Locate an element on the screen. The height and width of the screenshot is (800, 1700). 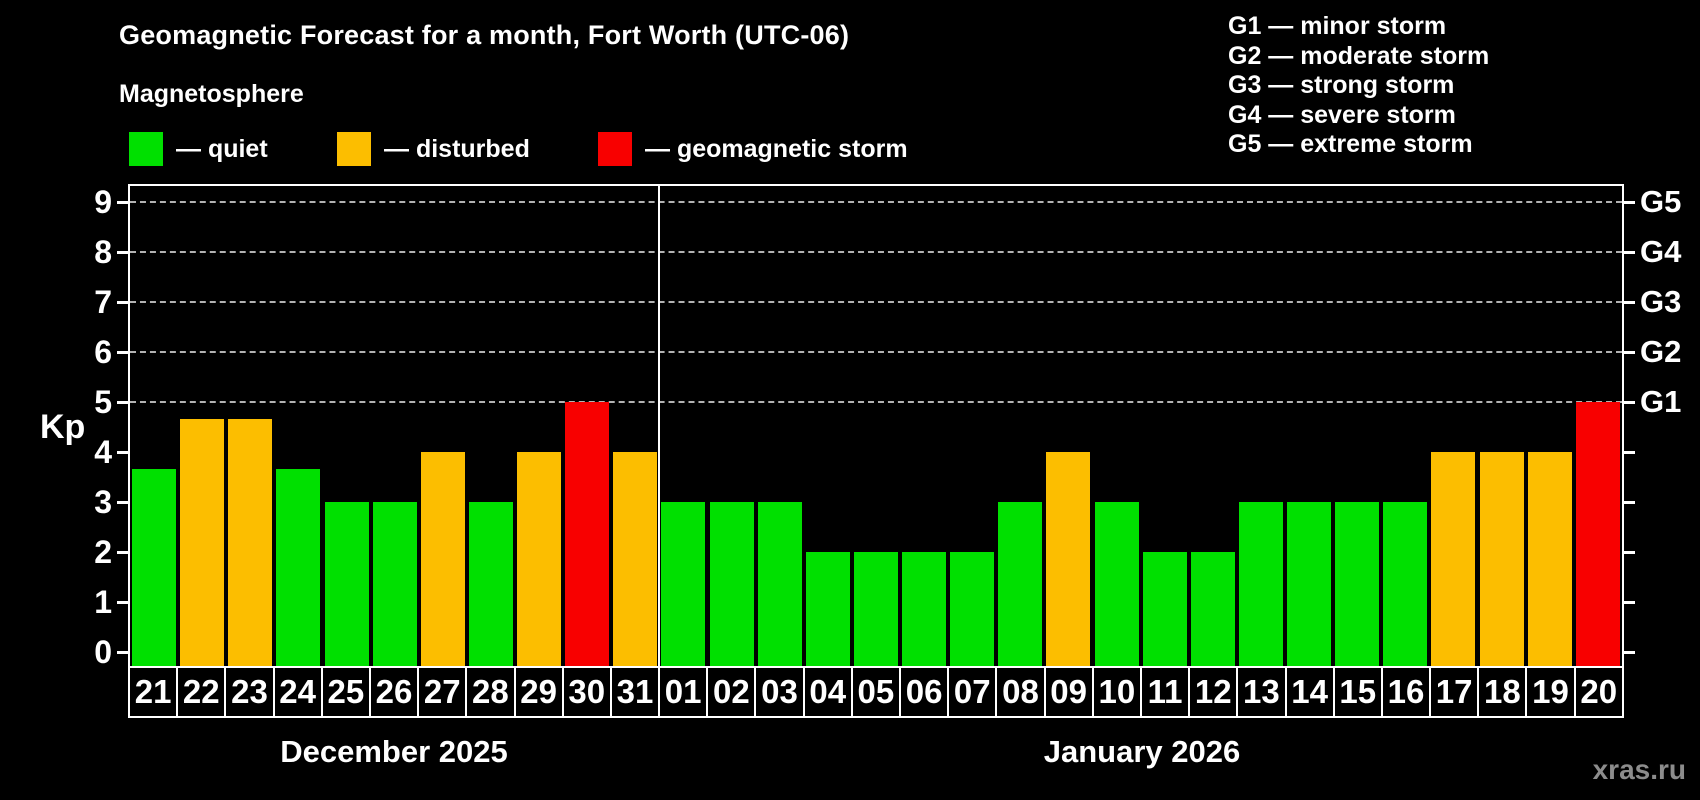
day-label-cell: 11 is located at coordinates (1165, 692).